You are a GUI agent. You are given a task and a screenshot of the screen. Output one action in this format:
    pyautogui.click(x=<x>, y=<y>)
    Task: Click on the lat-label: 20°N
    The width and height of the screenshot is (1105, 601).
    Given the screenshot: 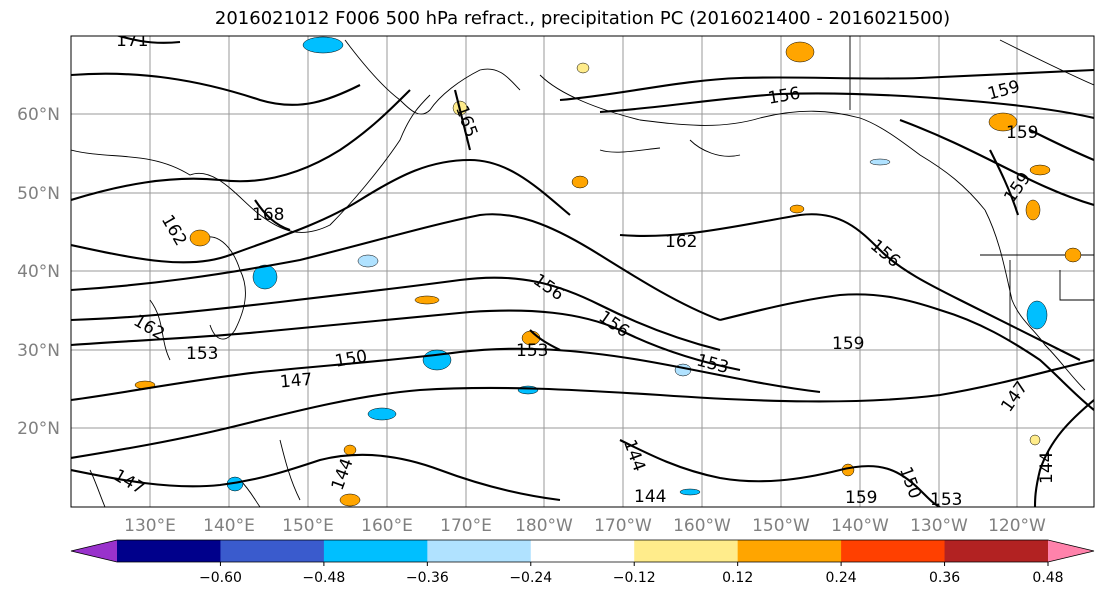 What is the action you would take?
    pyautogui.click(x=38, y=429)
    